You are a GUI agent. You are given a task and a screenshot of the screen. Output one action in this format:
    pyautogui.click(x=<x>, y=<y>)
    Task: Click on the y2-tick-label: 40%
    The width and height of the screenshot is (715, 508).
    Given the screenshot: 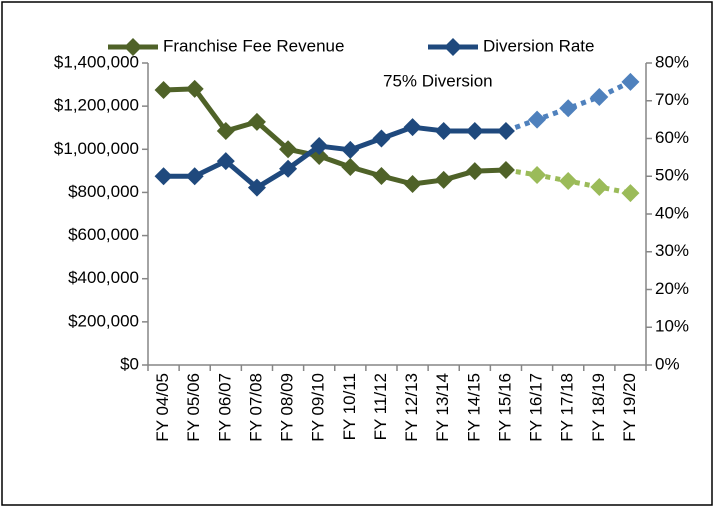 What is the action you would take?
    pyautogui.click(x=672, y=212)
    